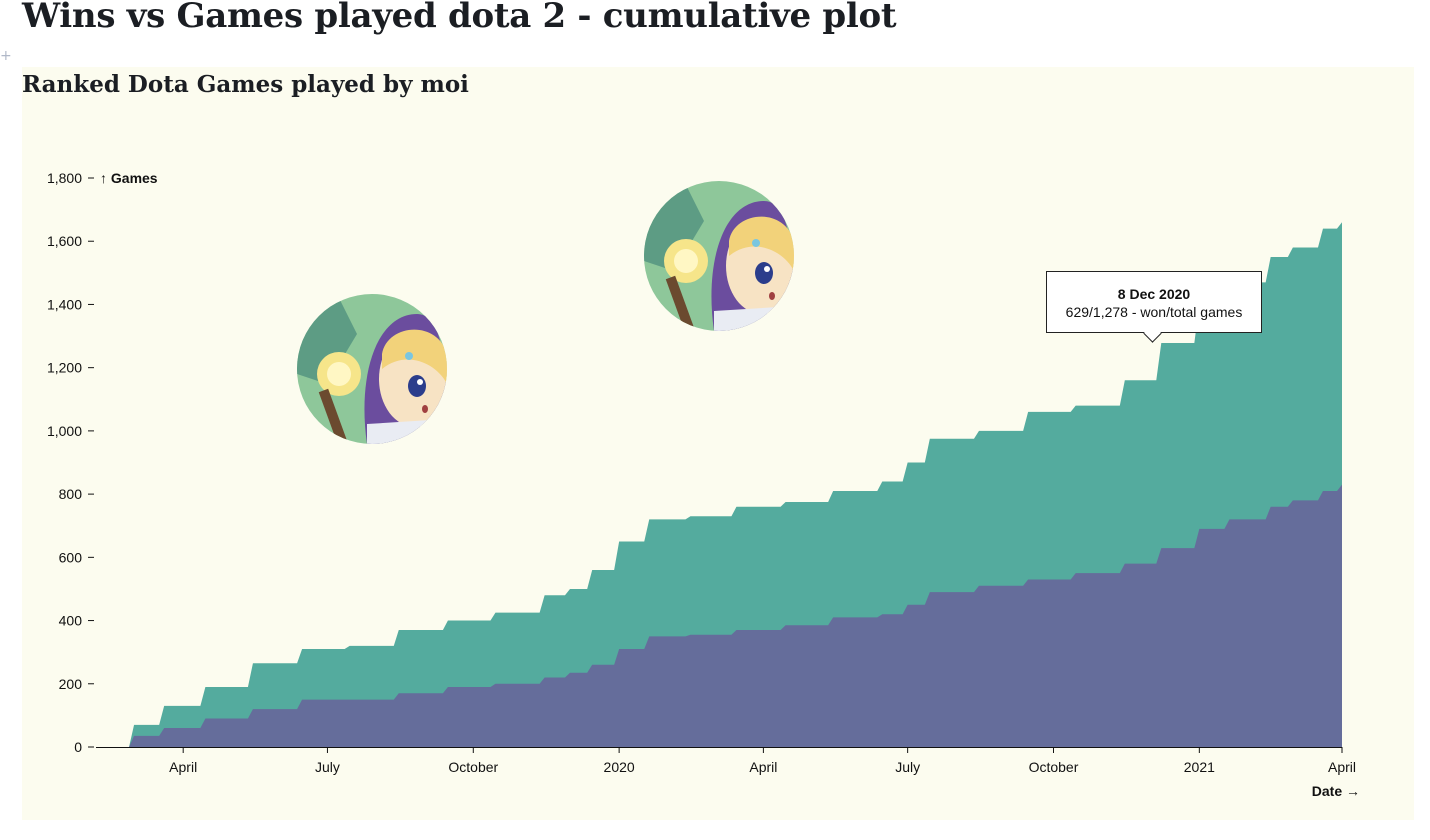 This screenshot has width=1430, height=840. What do you see at coordinates (129, 178) in the screenshot?
I see `y-axis-label: ↑ Games` at bounding box center [129, 178].